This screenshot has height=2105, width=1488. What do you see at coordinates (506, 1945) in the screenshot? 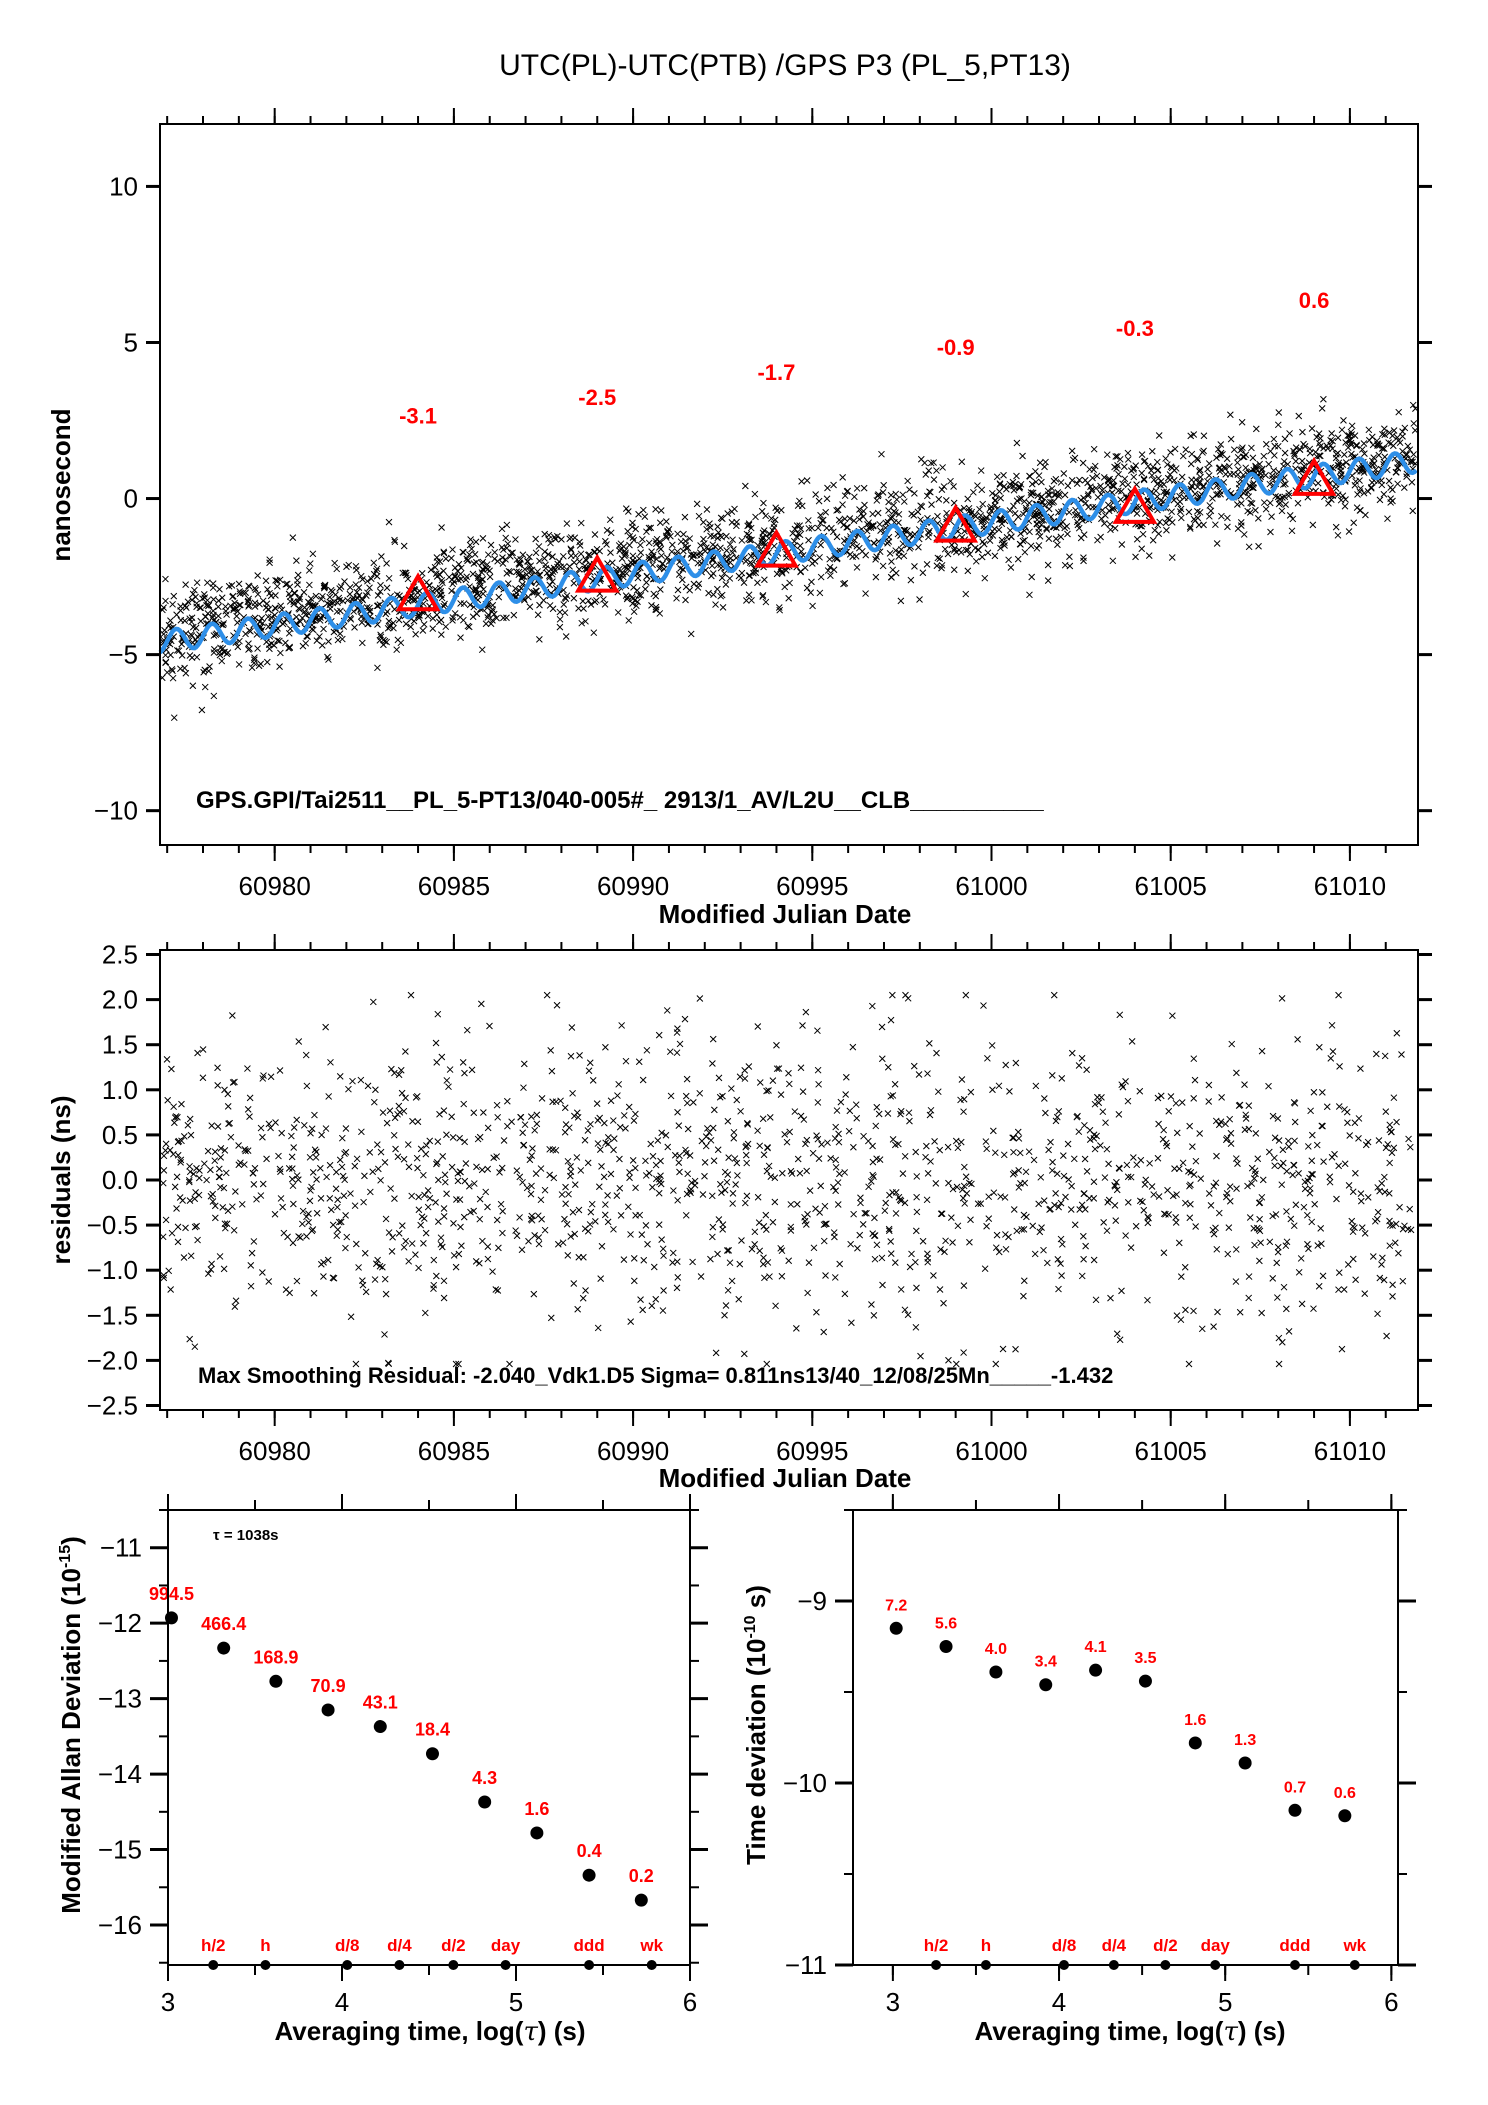
I see `time-marker-label: day` at bounding box center [506, 1945].